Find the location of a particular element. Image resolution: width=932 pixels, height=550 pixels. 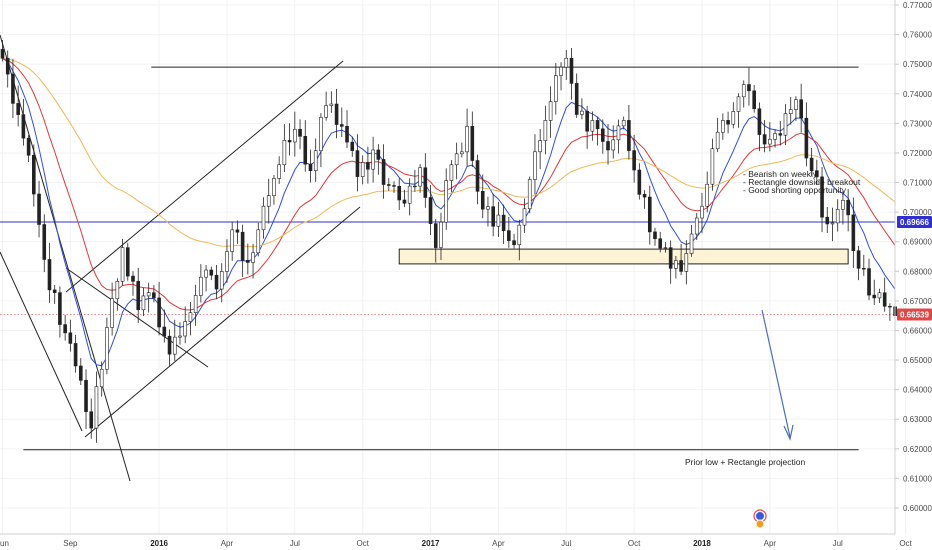

rectangle-zone is located at coordinates (623, 256).